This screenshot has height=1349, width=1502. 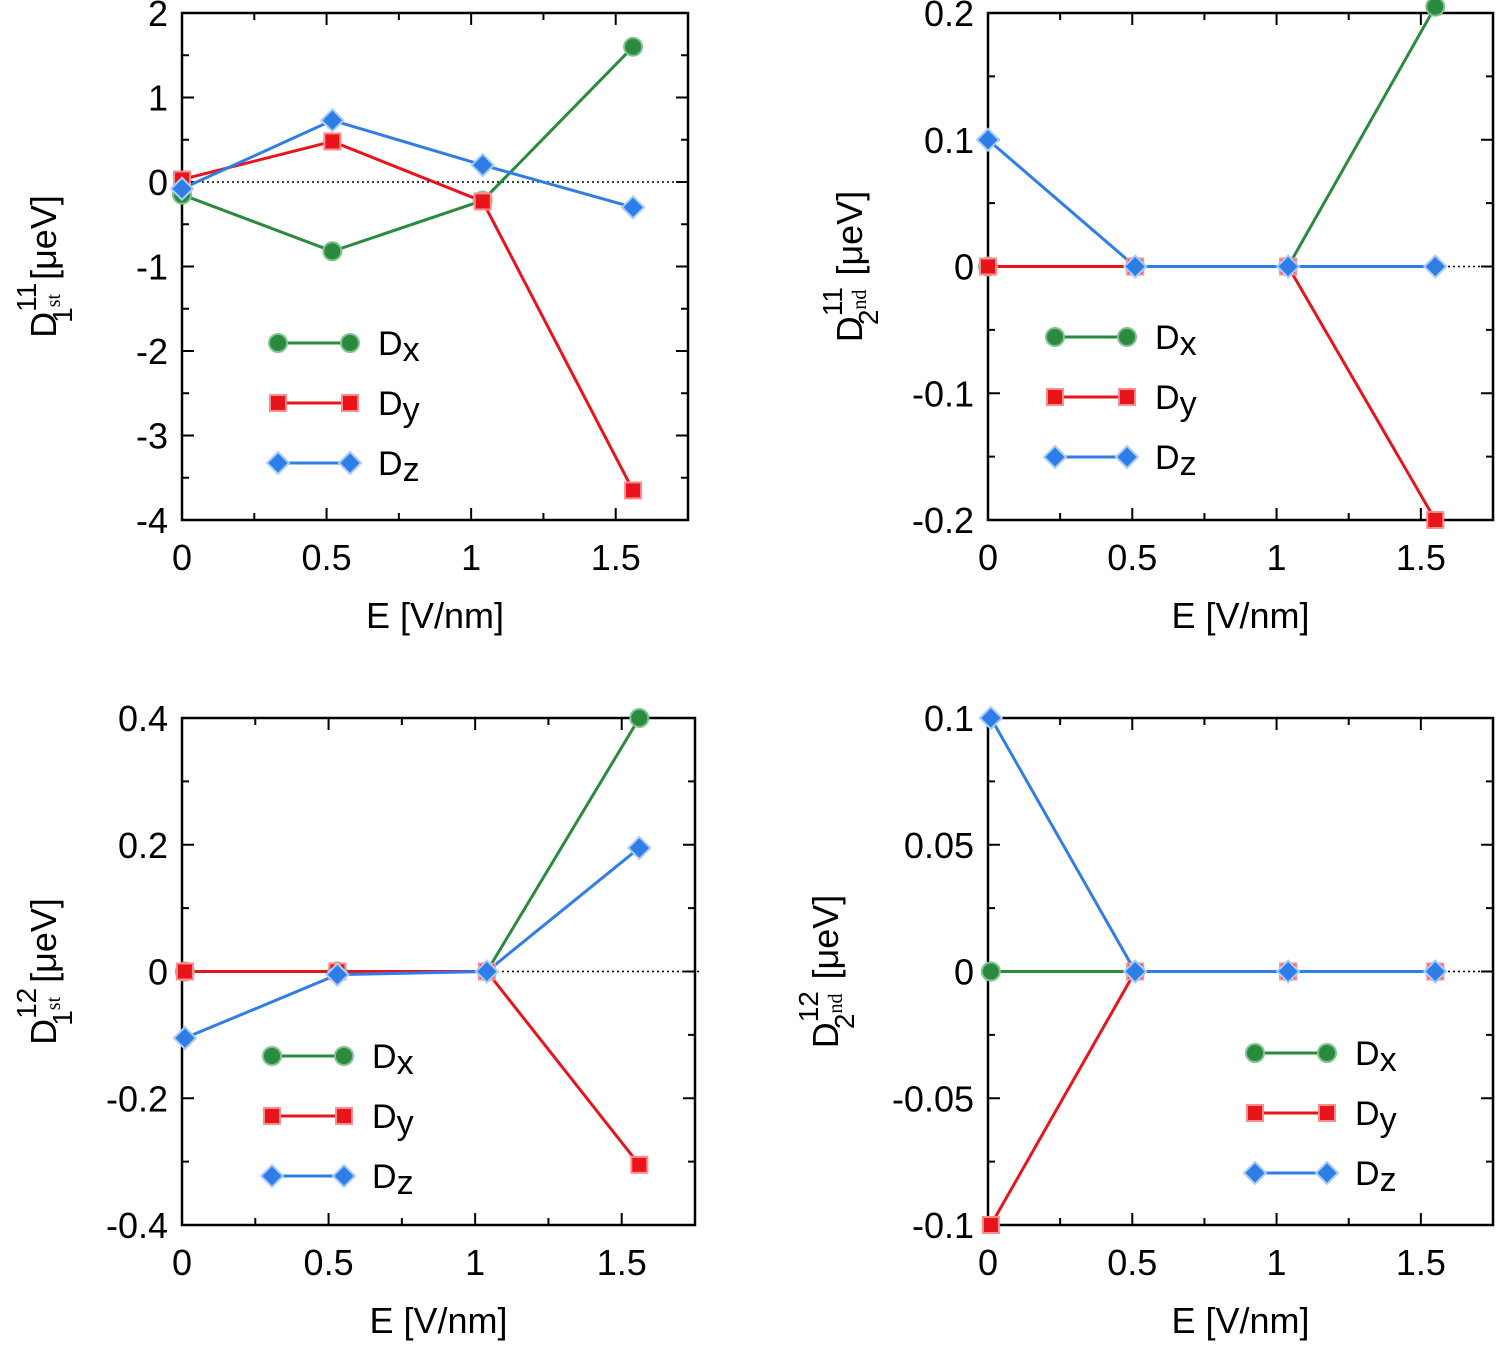 What do you see at coordinates (44, 971) in the screenshot?
I see `y-axis-label: D12 1st [μeV]` at bounding box center [44, 971].